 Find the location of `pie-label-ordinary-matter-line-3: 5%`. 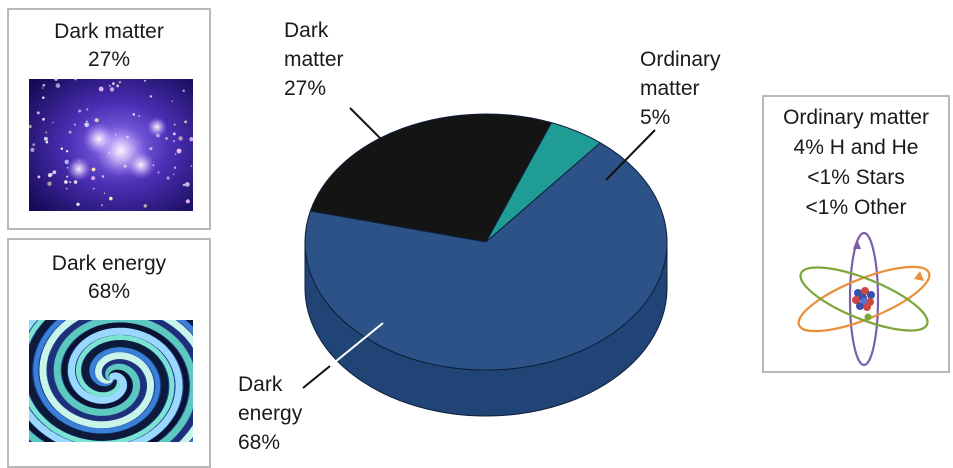

pie-label-ordinary-matter-line-3: 5% is located at coordinates (655, 117).